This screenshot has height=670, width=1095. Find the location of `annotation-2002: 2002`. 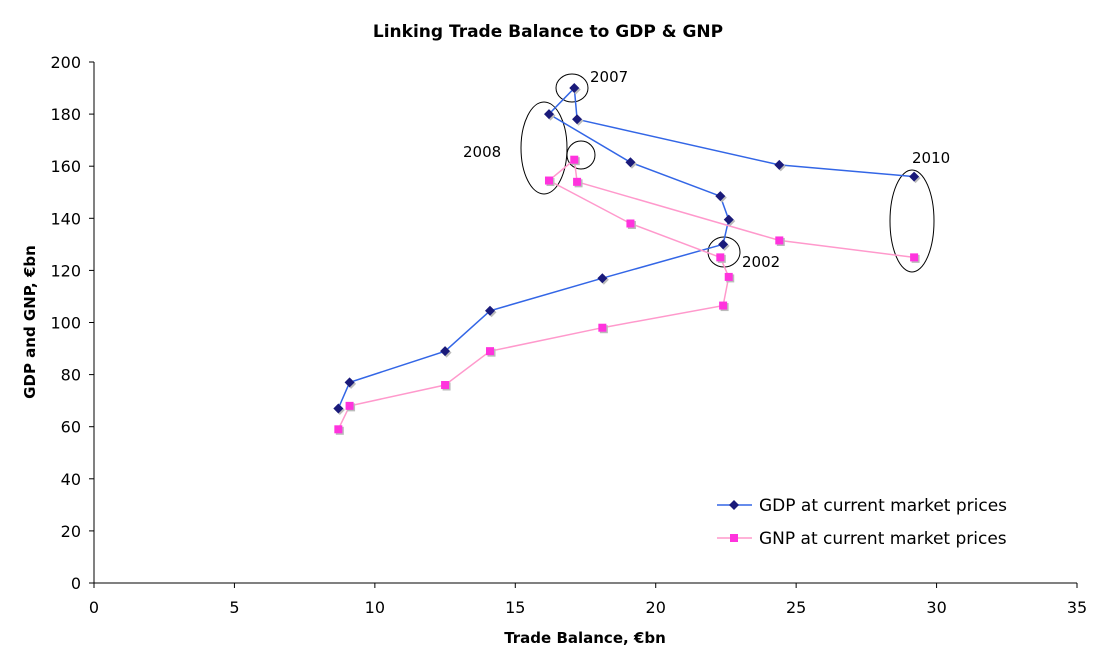

annotation-2002: 2002 is located at coordinates (761, 262).